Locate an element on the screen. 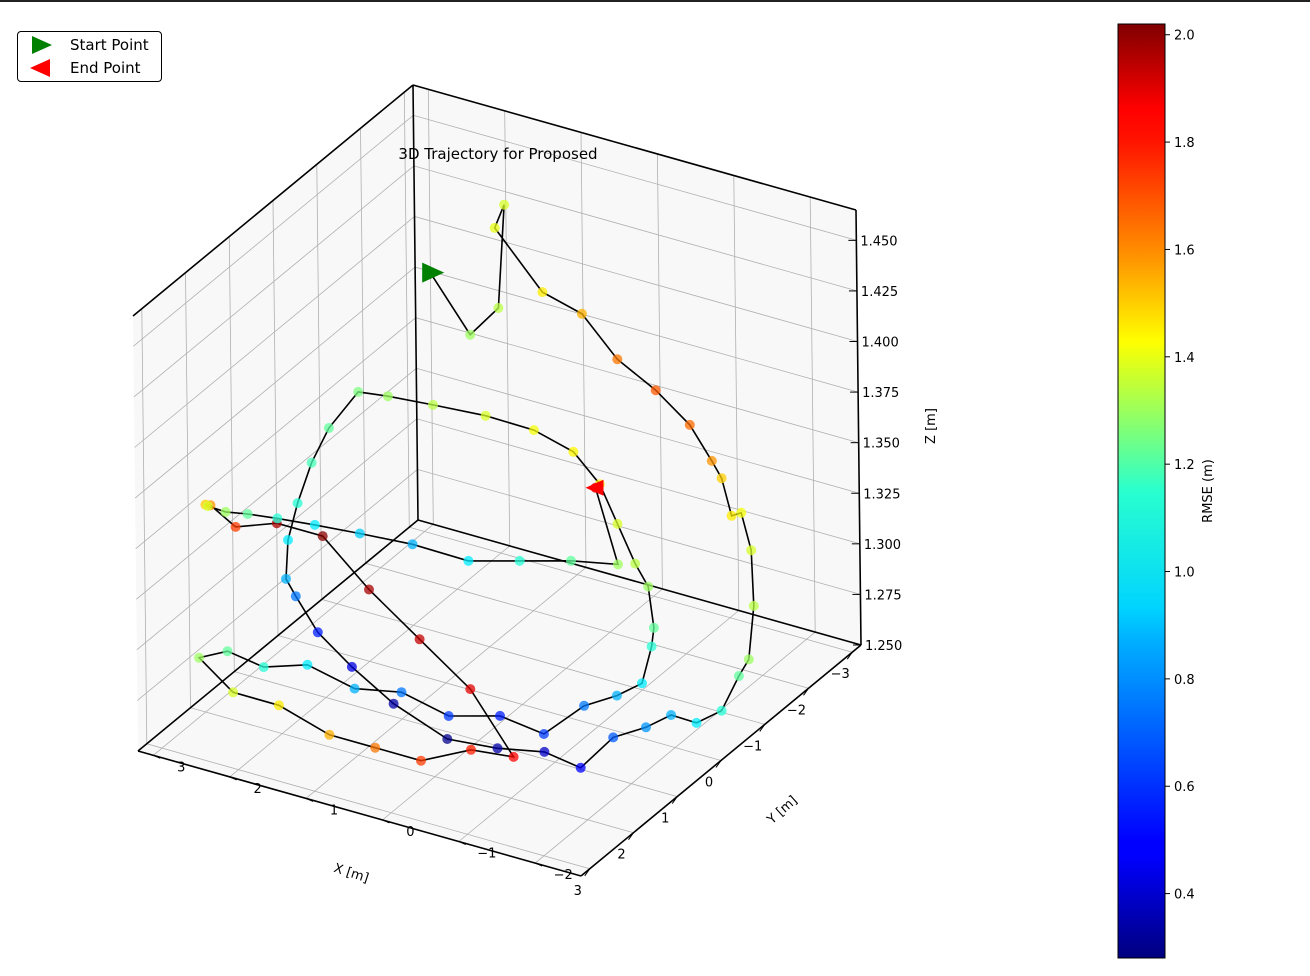 The width and height of the screenshot is (1310, 976). y-axis-line is located at coordinates (359, 813).